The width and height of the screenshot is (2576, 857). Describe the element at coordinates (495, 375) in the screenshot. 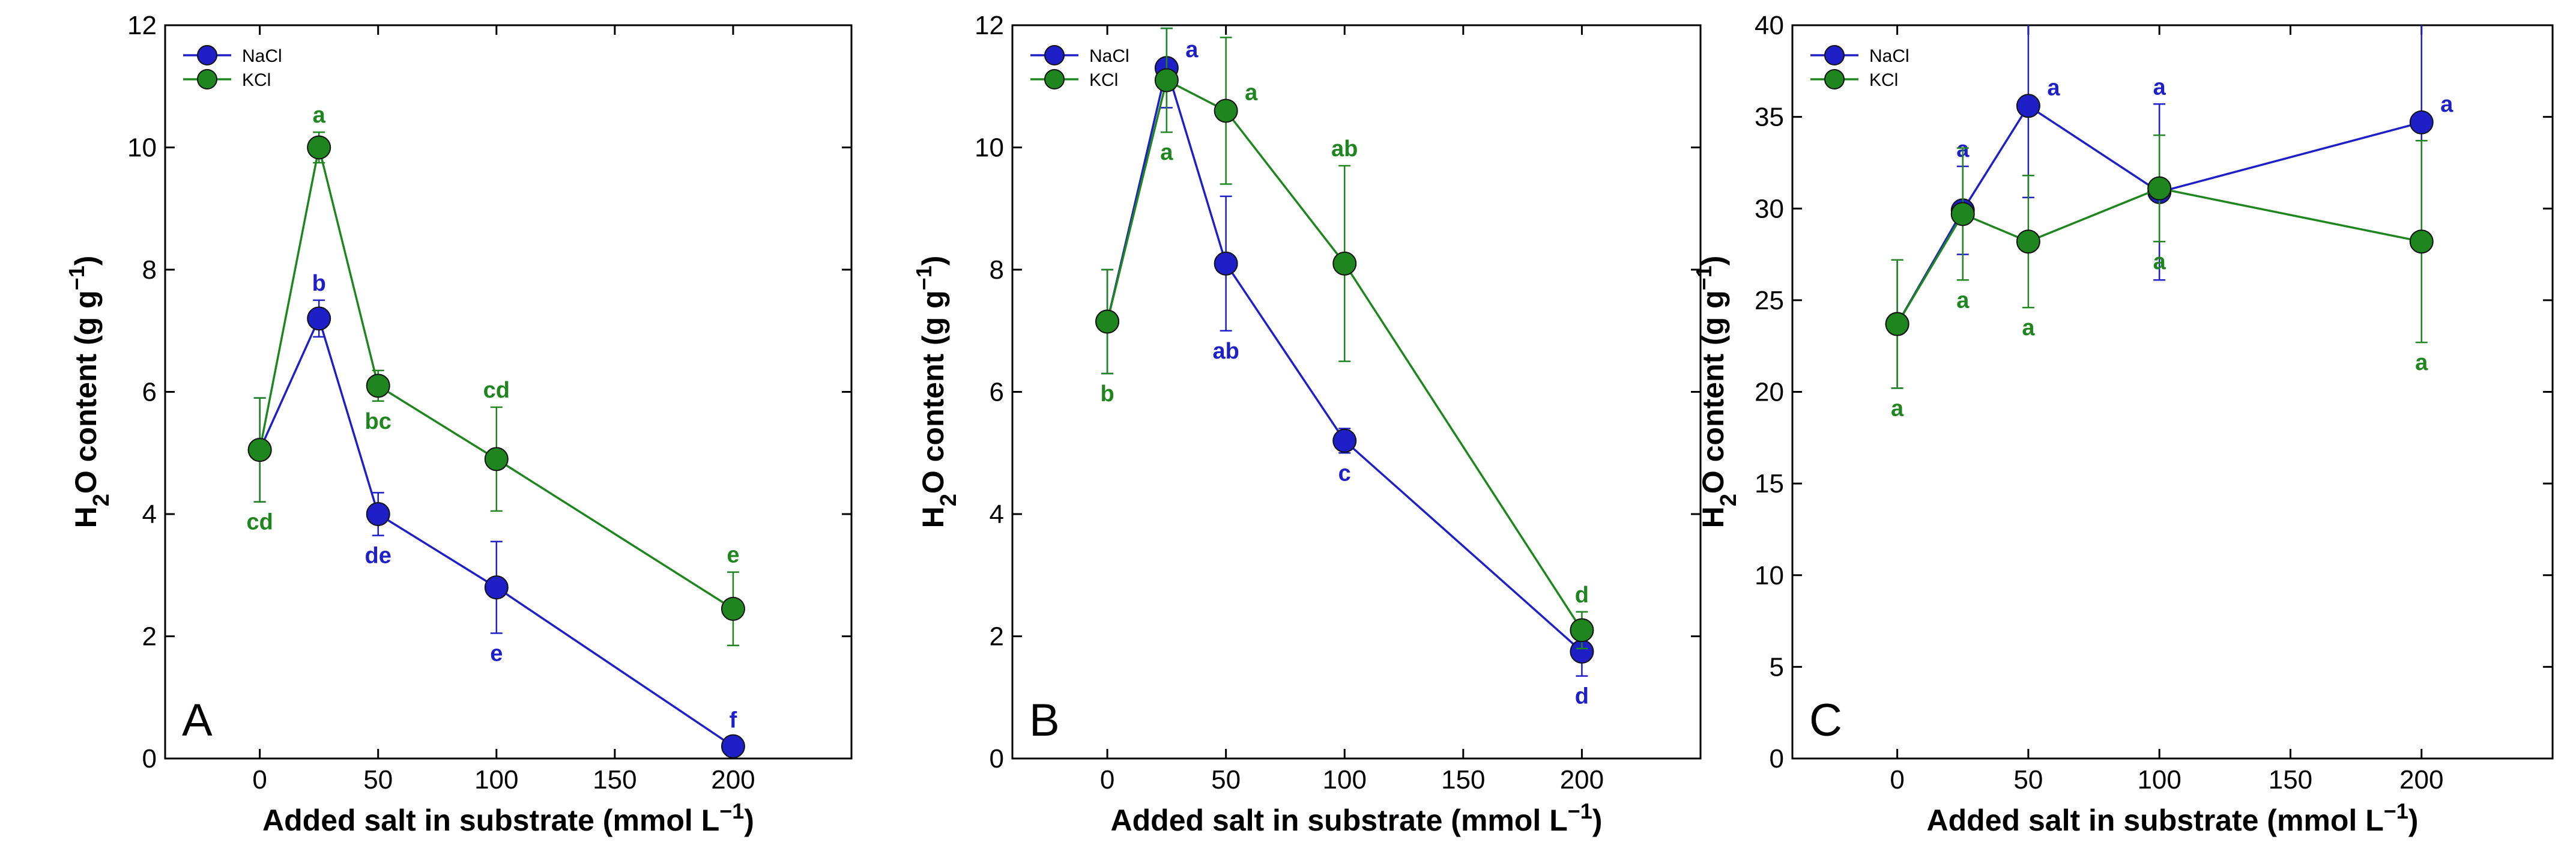

I see `series-KCl: cd a bc cd e` at that location.